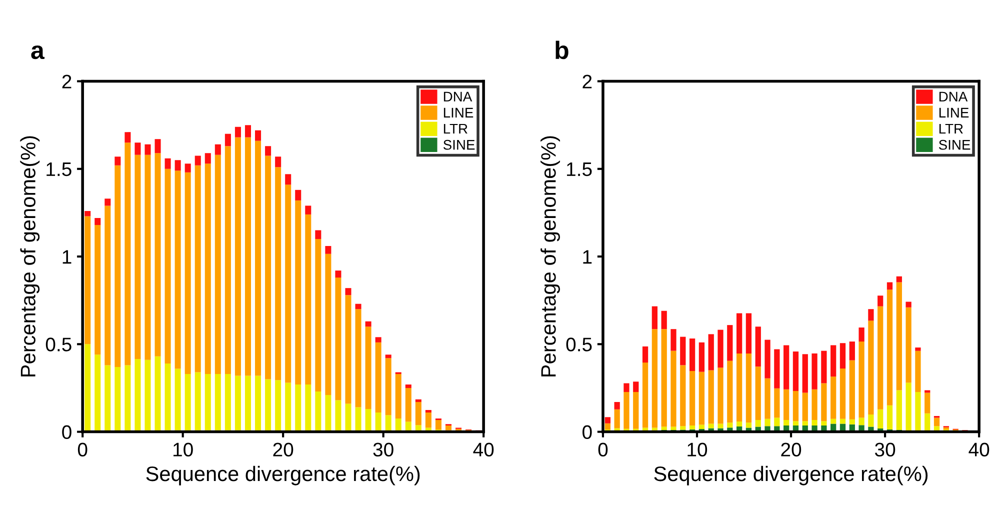 This screenshot has width=995, height=511. Describe the element at coordinates (562, 50) in the screenshot. I see `chart-title: b` at that location.